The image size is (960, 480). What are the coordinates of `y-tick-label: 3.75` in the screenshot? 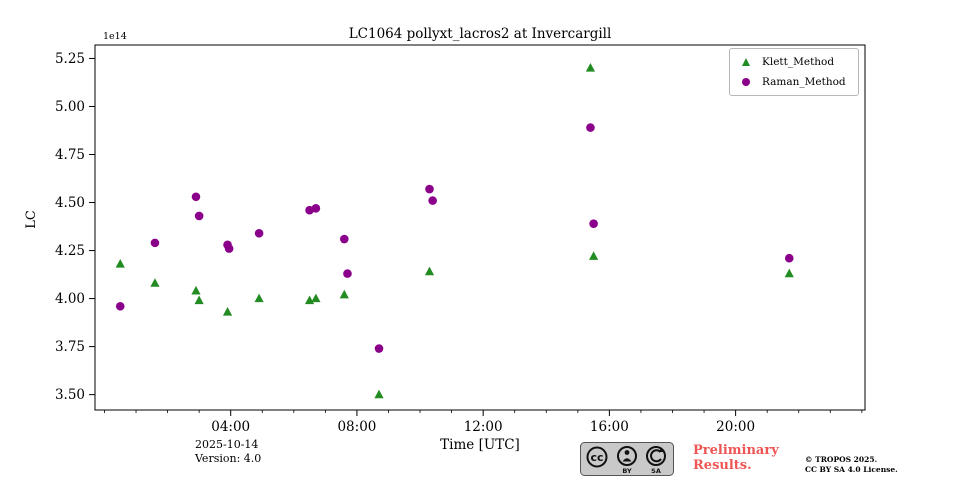 It's located at (70, 347).